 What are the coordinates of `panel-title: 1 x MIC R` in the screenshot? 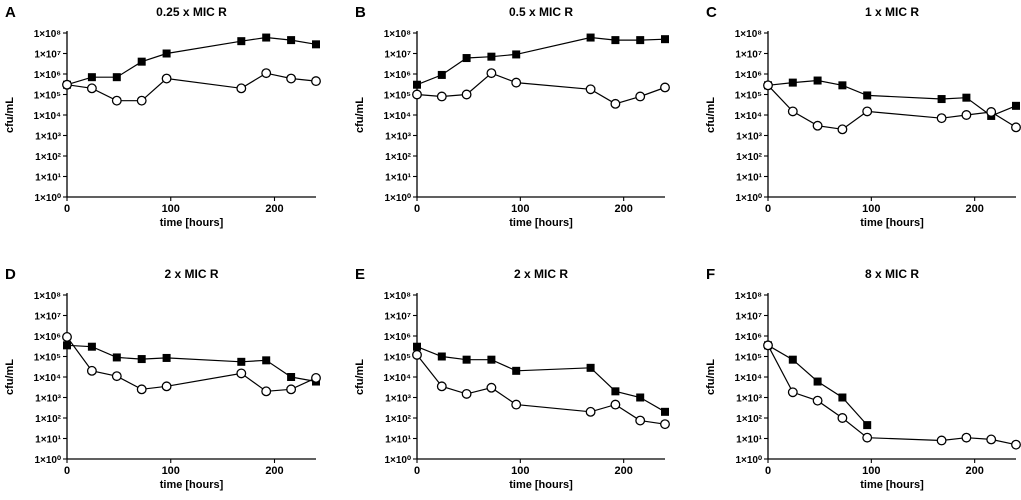 It's located at (892, 12).